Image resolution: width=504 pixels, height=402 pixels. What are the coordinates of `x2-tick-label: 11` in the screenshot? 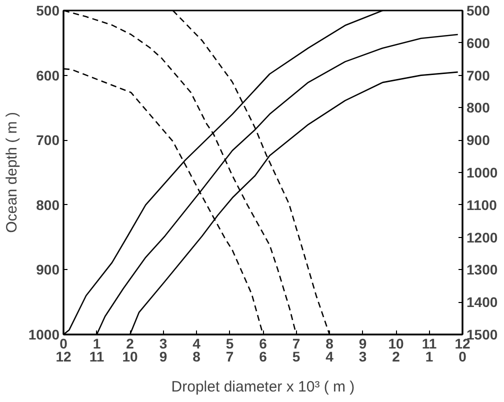 It's located at (96, 356).